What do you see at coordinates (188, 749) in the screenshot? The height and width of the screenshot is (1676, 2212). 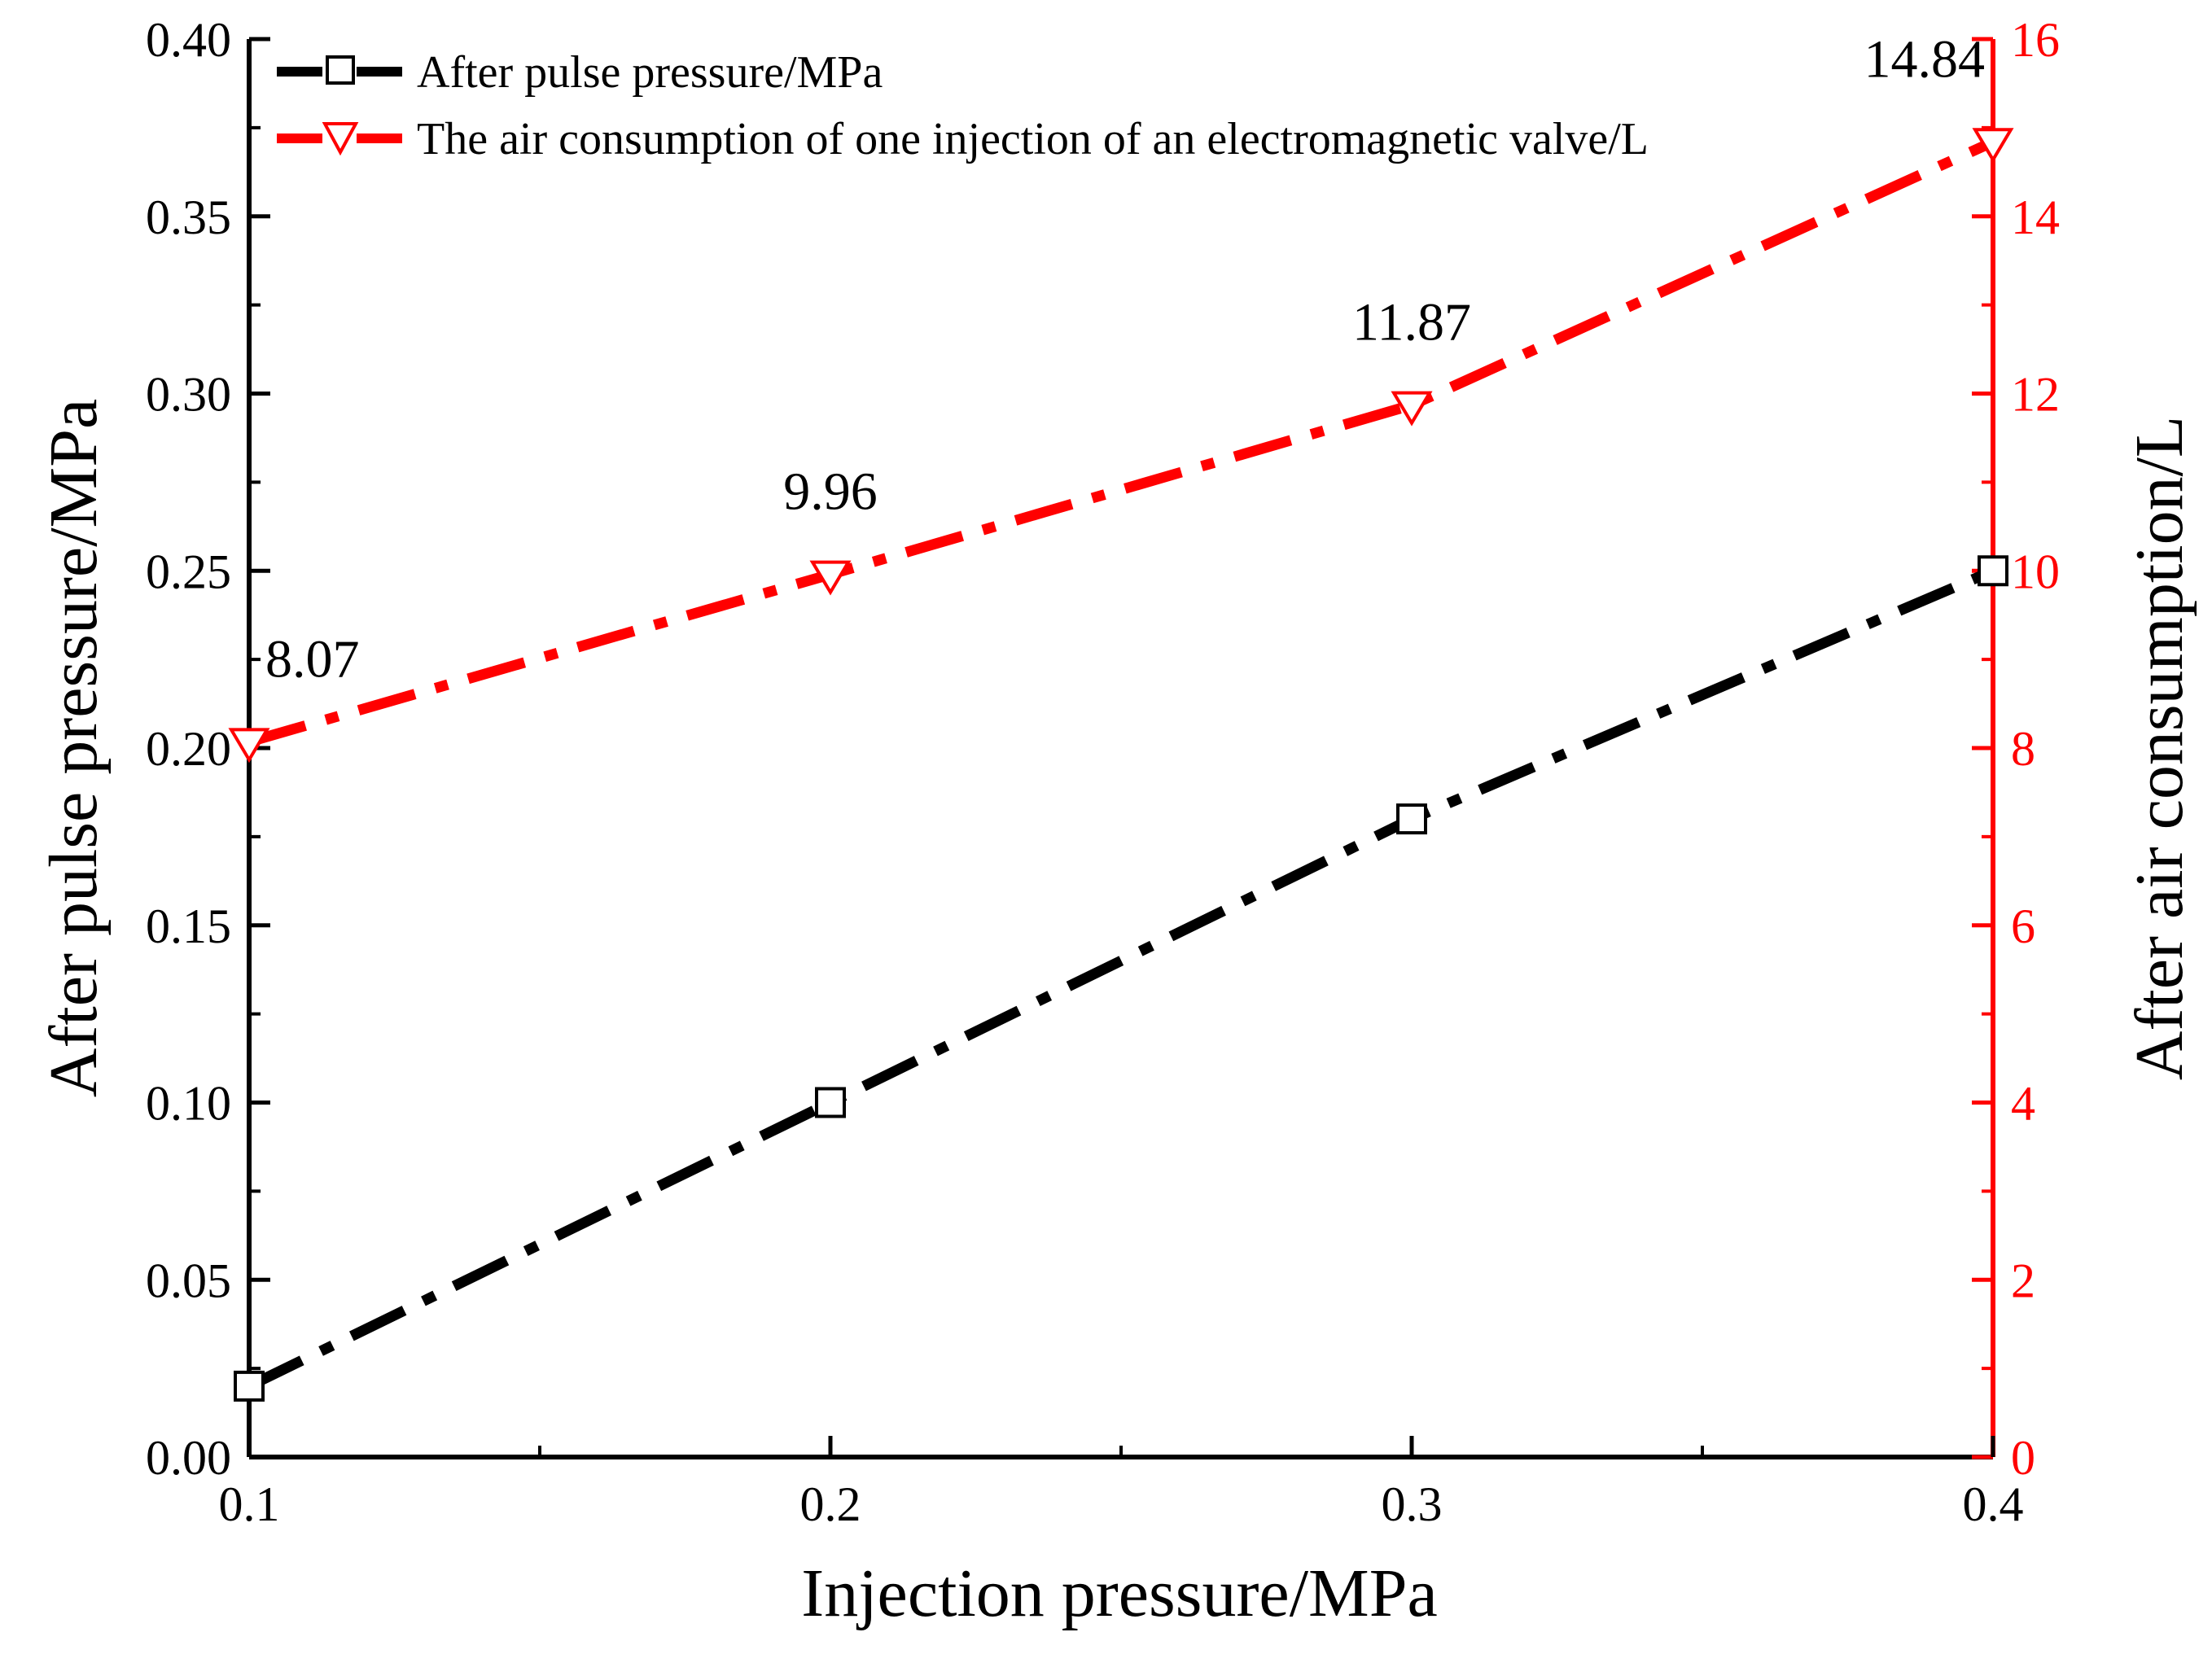 I see `left-tick-label: 0.20` at bounding box center [188, 749].